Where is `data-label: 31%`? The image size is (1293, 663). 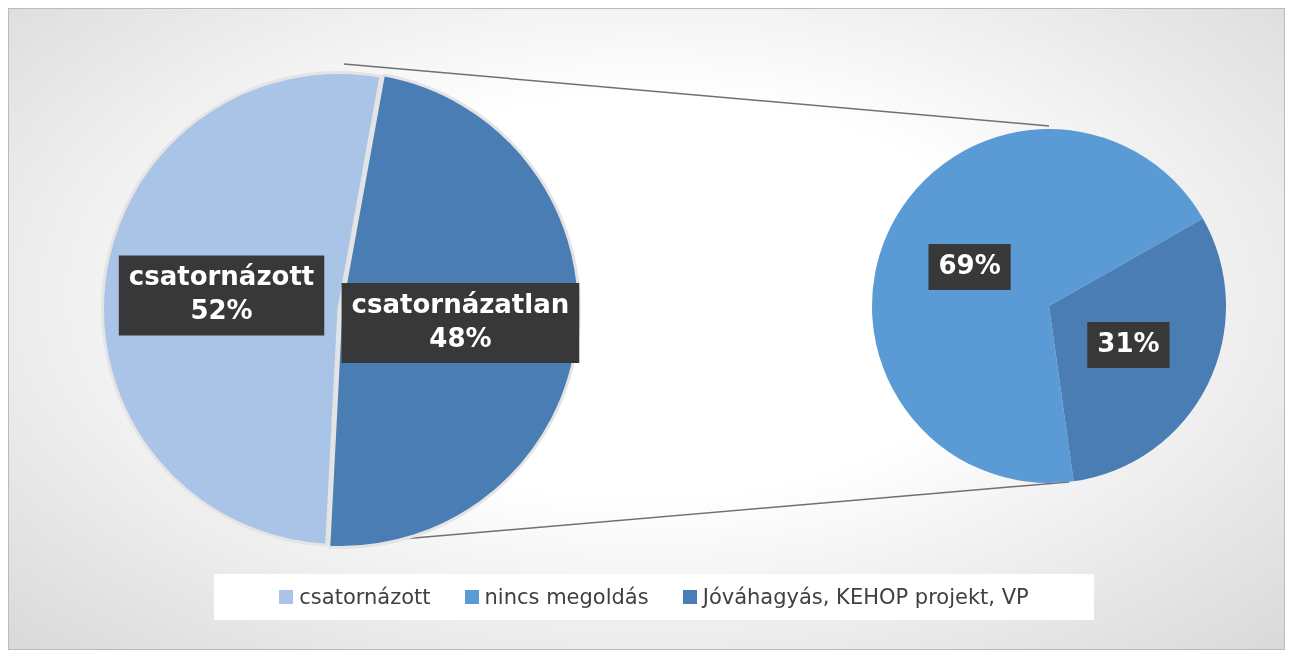 data-label: 31% is located at coordinates (1128, 342).